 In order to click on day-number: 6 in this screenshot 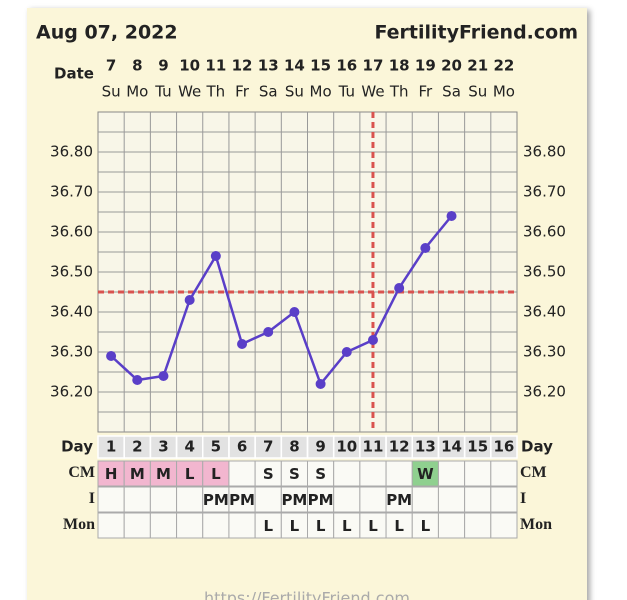, I will do `click(242, 447)`.